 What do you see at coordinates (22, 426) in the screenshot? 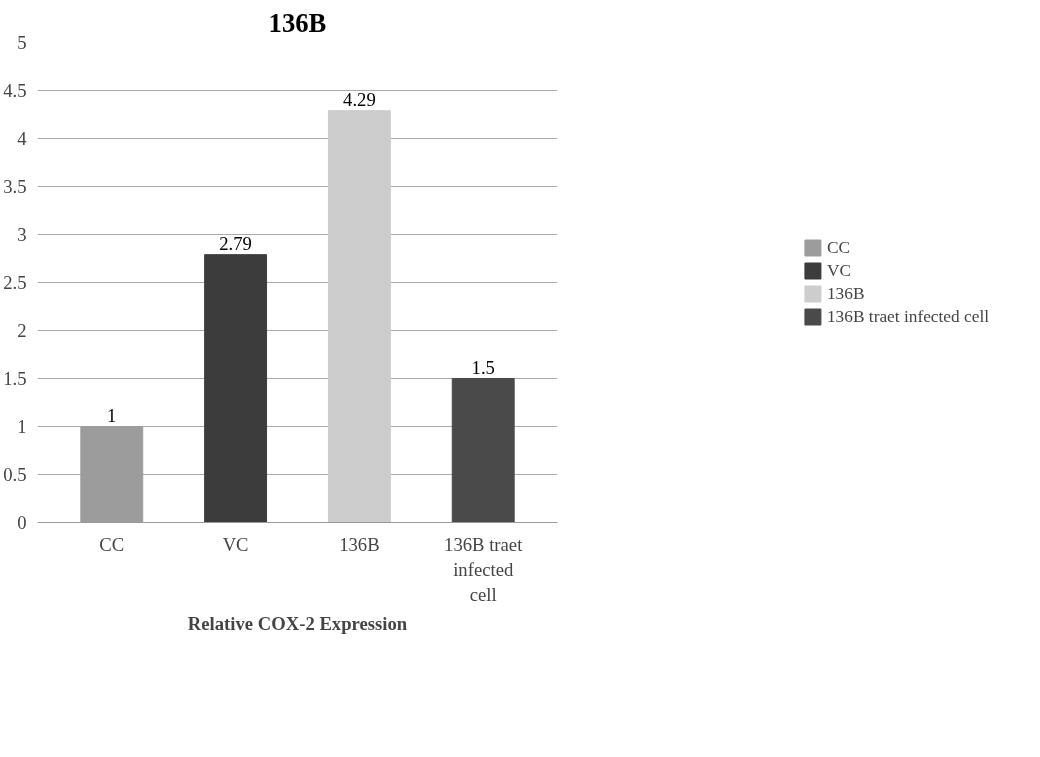
I see `y-tick-label: 1` at bounding box center [22, 426].